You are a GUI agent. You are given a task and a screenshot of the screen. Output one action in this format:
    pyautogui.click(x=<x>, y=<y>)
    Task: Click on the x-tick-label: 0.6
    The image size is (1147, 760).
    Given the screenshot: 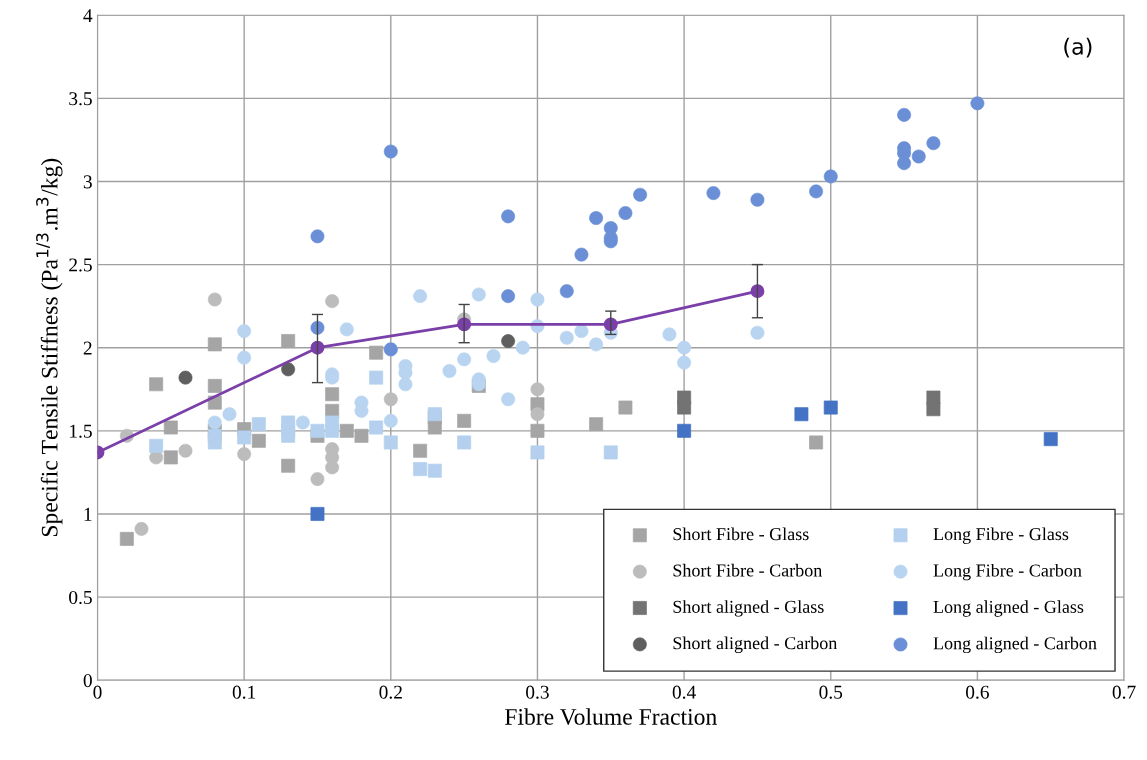 What is the action you would take?
    pyautogui.click(x=977, y=692)
    